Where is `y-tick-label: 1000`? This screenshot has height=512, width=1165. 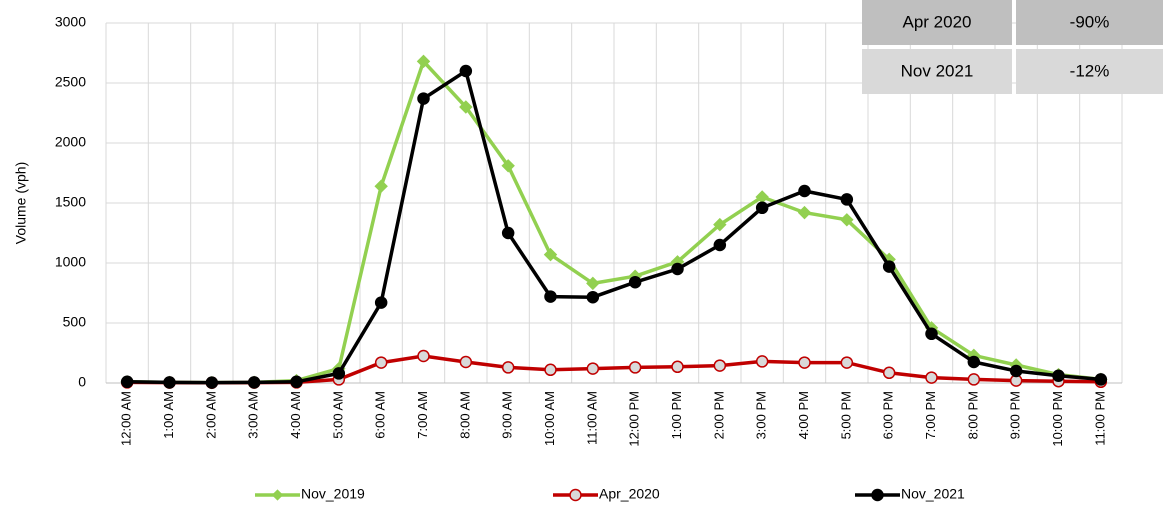
y-tick-label: 1000 is located at coordinates (70, 262).